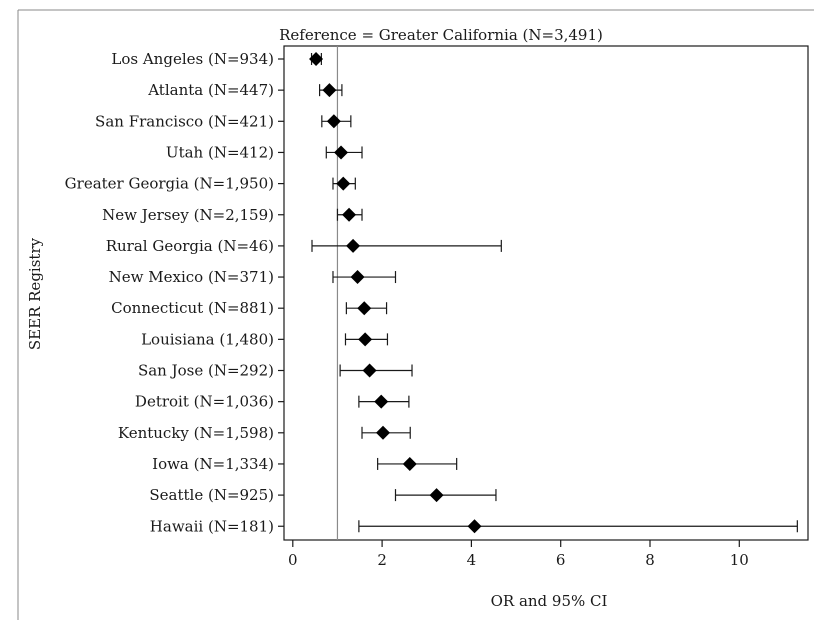  I want to click on x-tick-label: 2, so click(382, 560).